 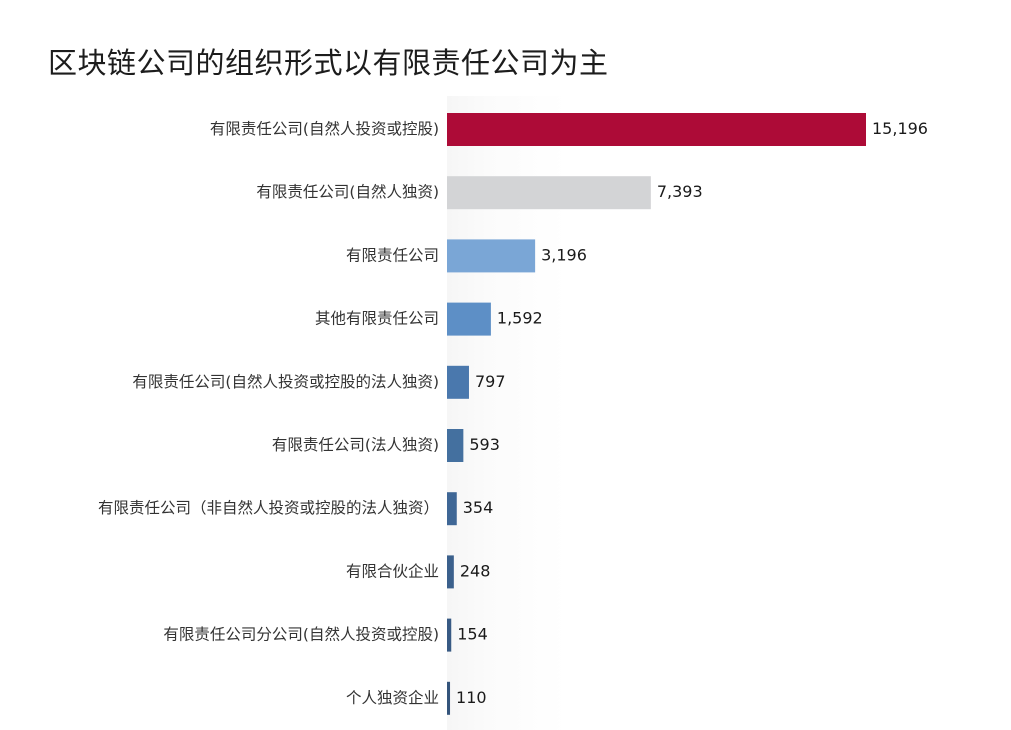 I want to click on value-label-3: 3,196, so click(x=564, y=254).